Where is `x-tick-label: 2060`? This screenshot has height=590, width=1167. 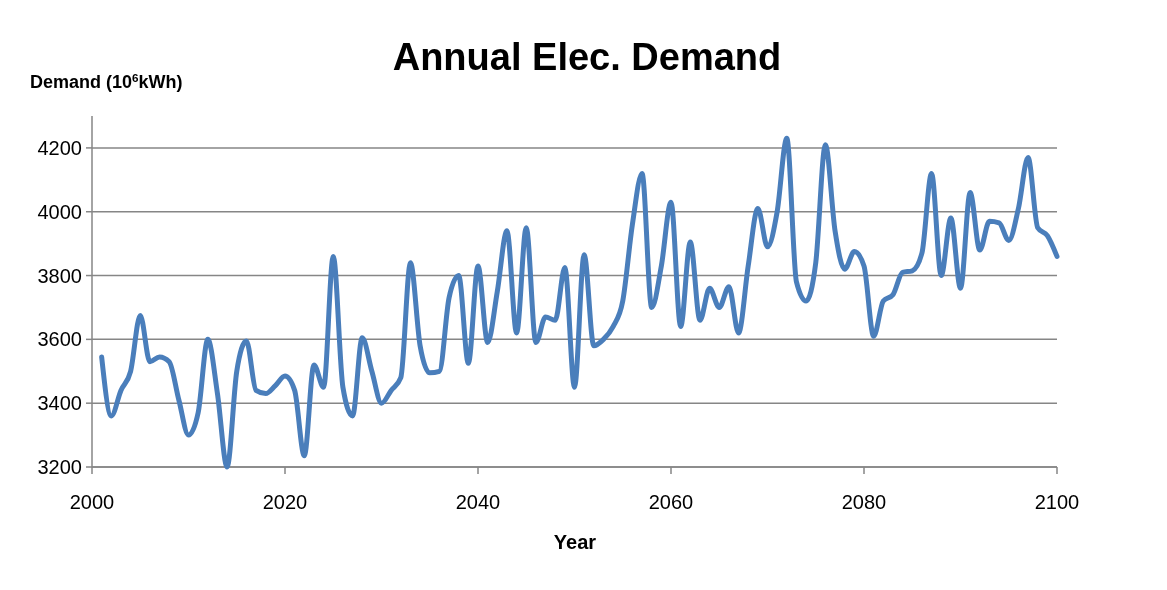 x-tick-label: 2060 is located at coordinates (671, 502).